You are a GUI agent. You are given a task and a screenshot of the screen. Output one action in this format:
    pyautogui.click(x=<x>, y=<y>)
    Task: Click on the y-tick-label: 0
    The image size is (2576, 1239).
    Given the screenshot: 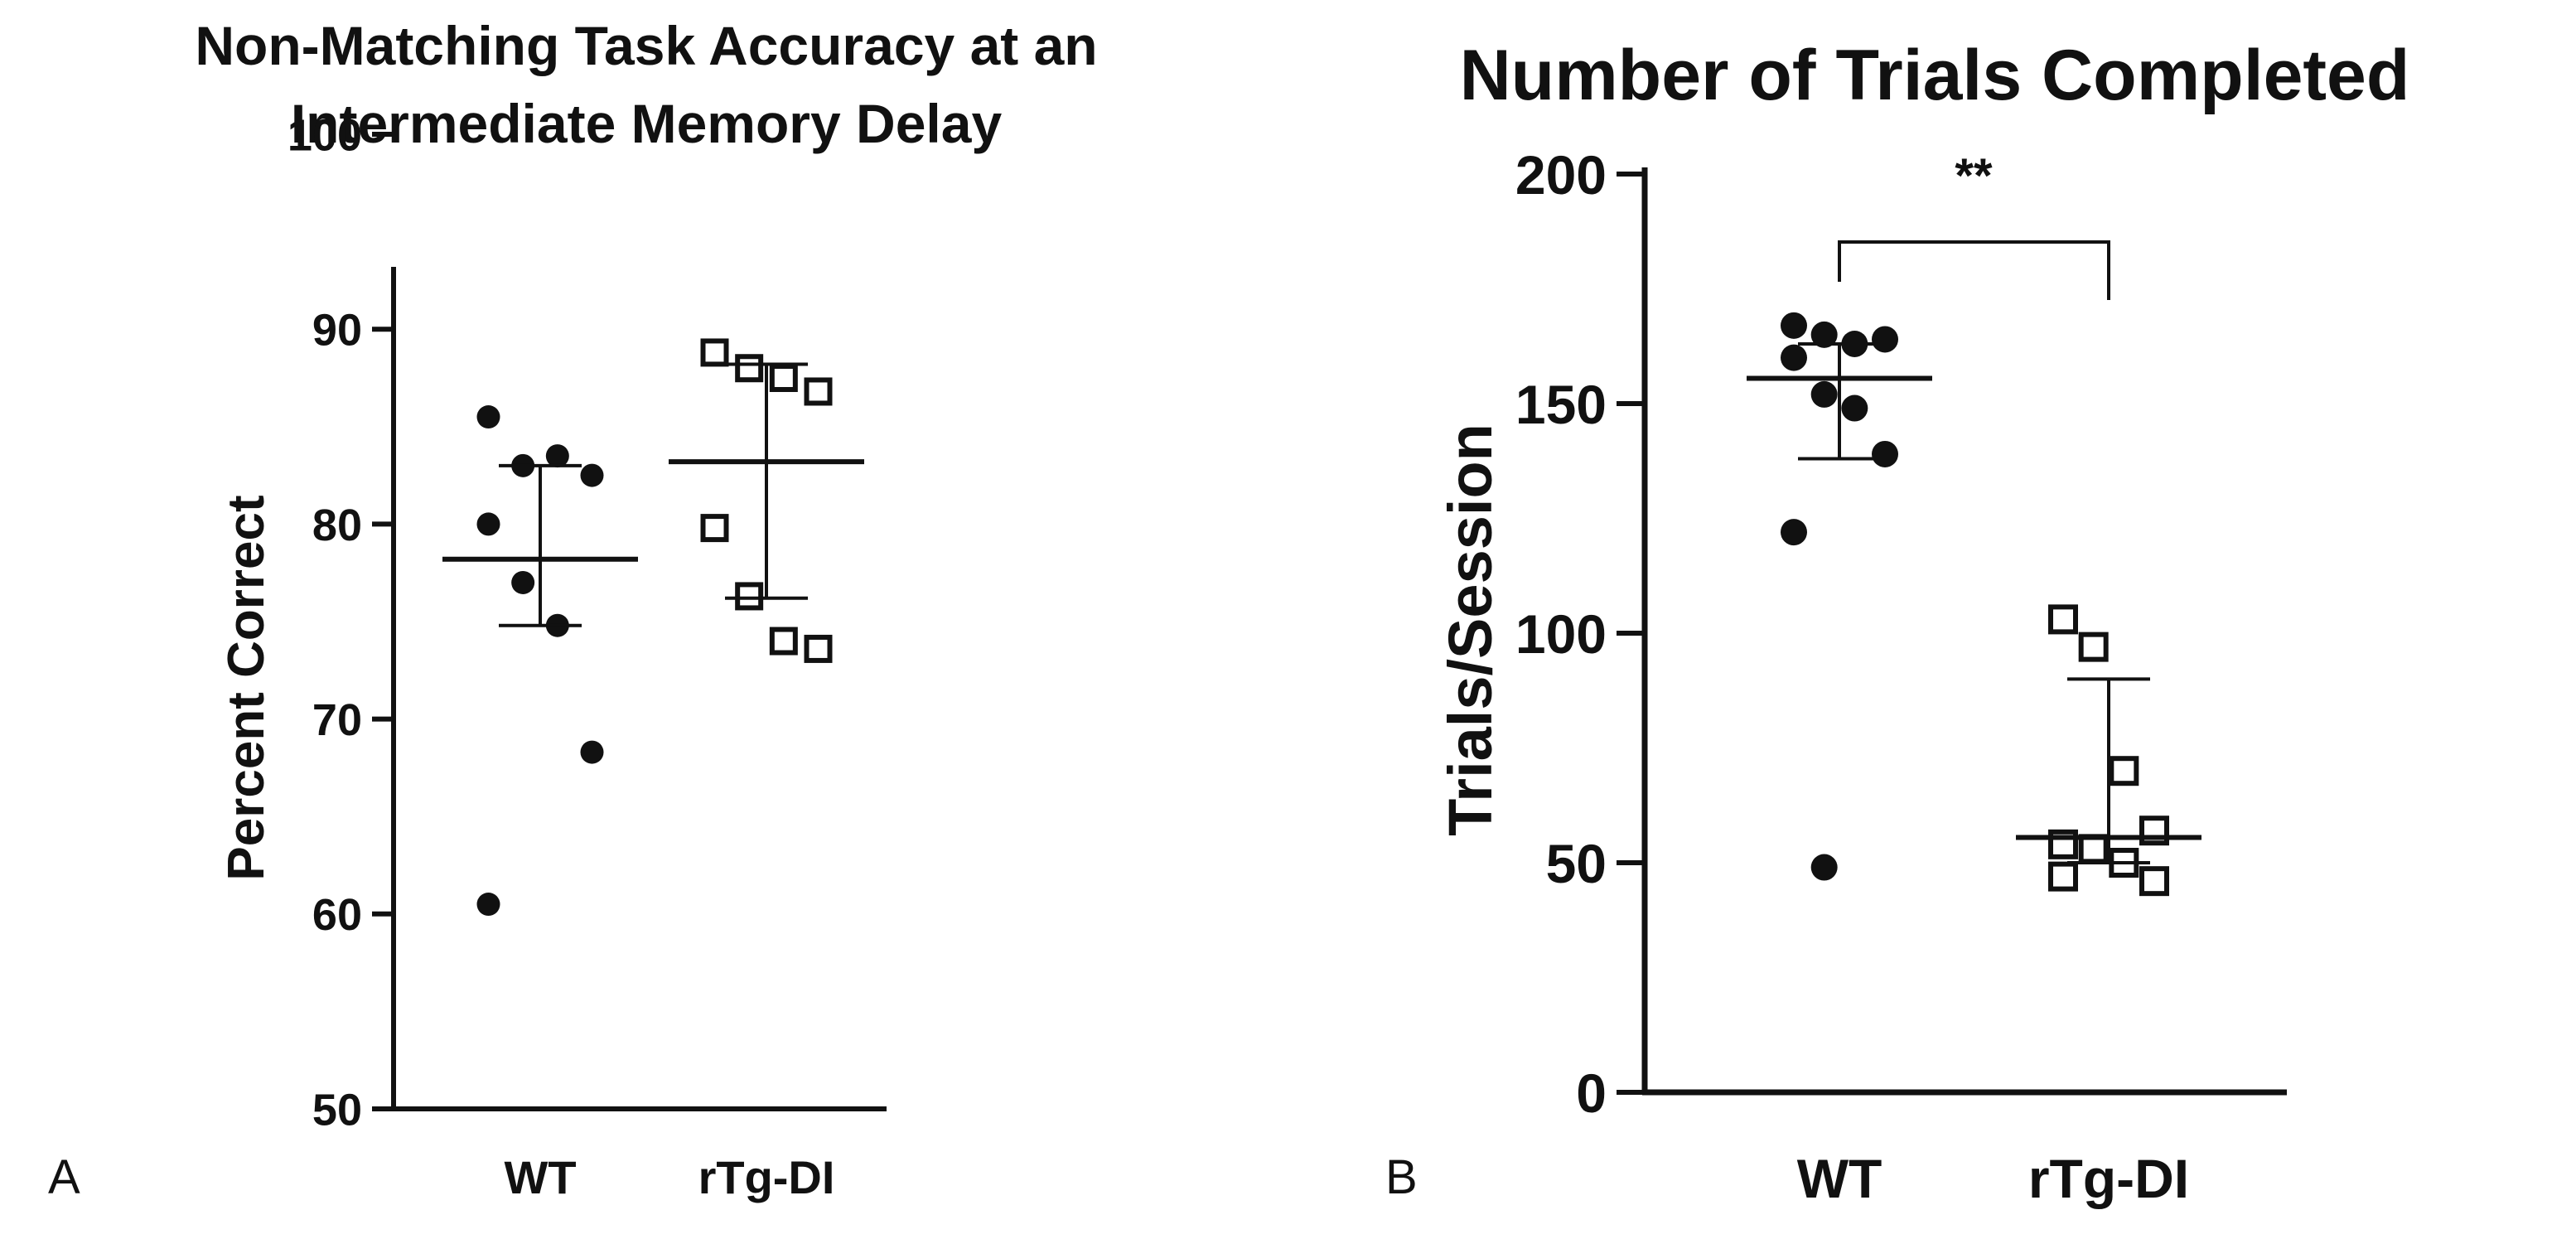 What is the action you would take?
    pyautogui.click(x=1591, y=1093)
    